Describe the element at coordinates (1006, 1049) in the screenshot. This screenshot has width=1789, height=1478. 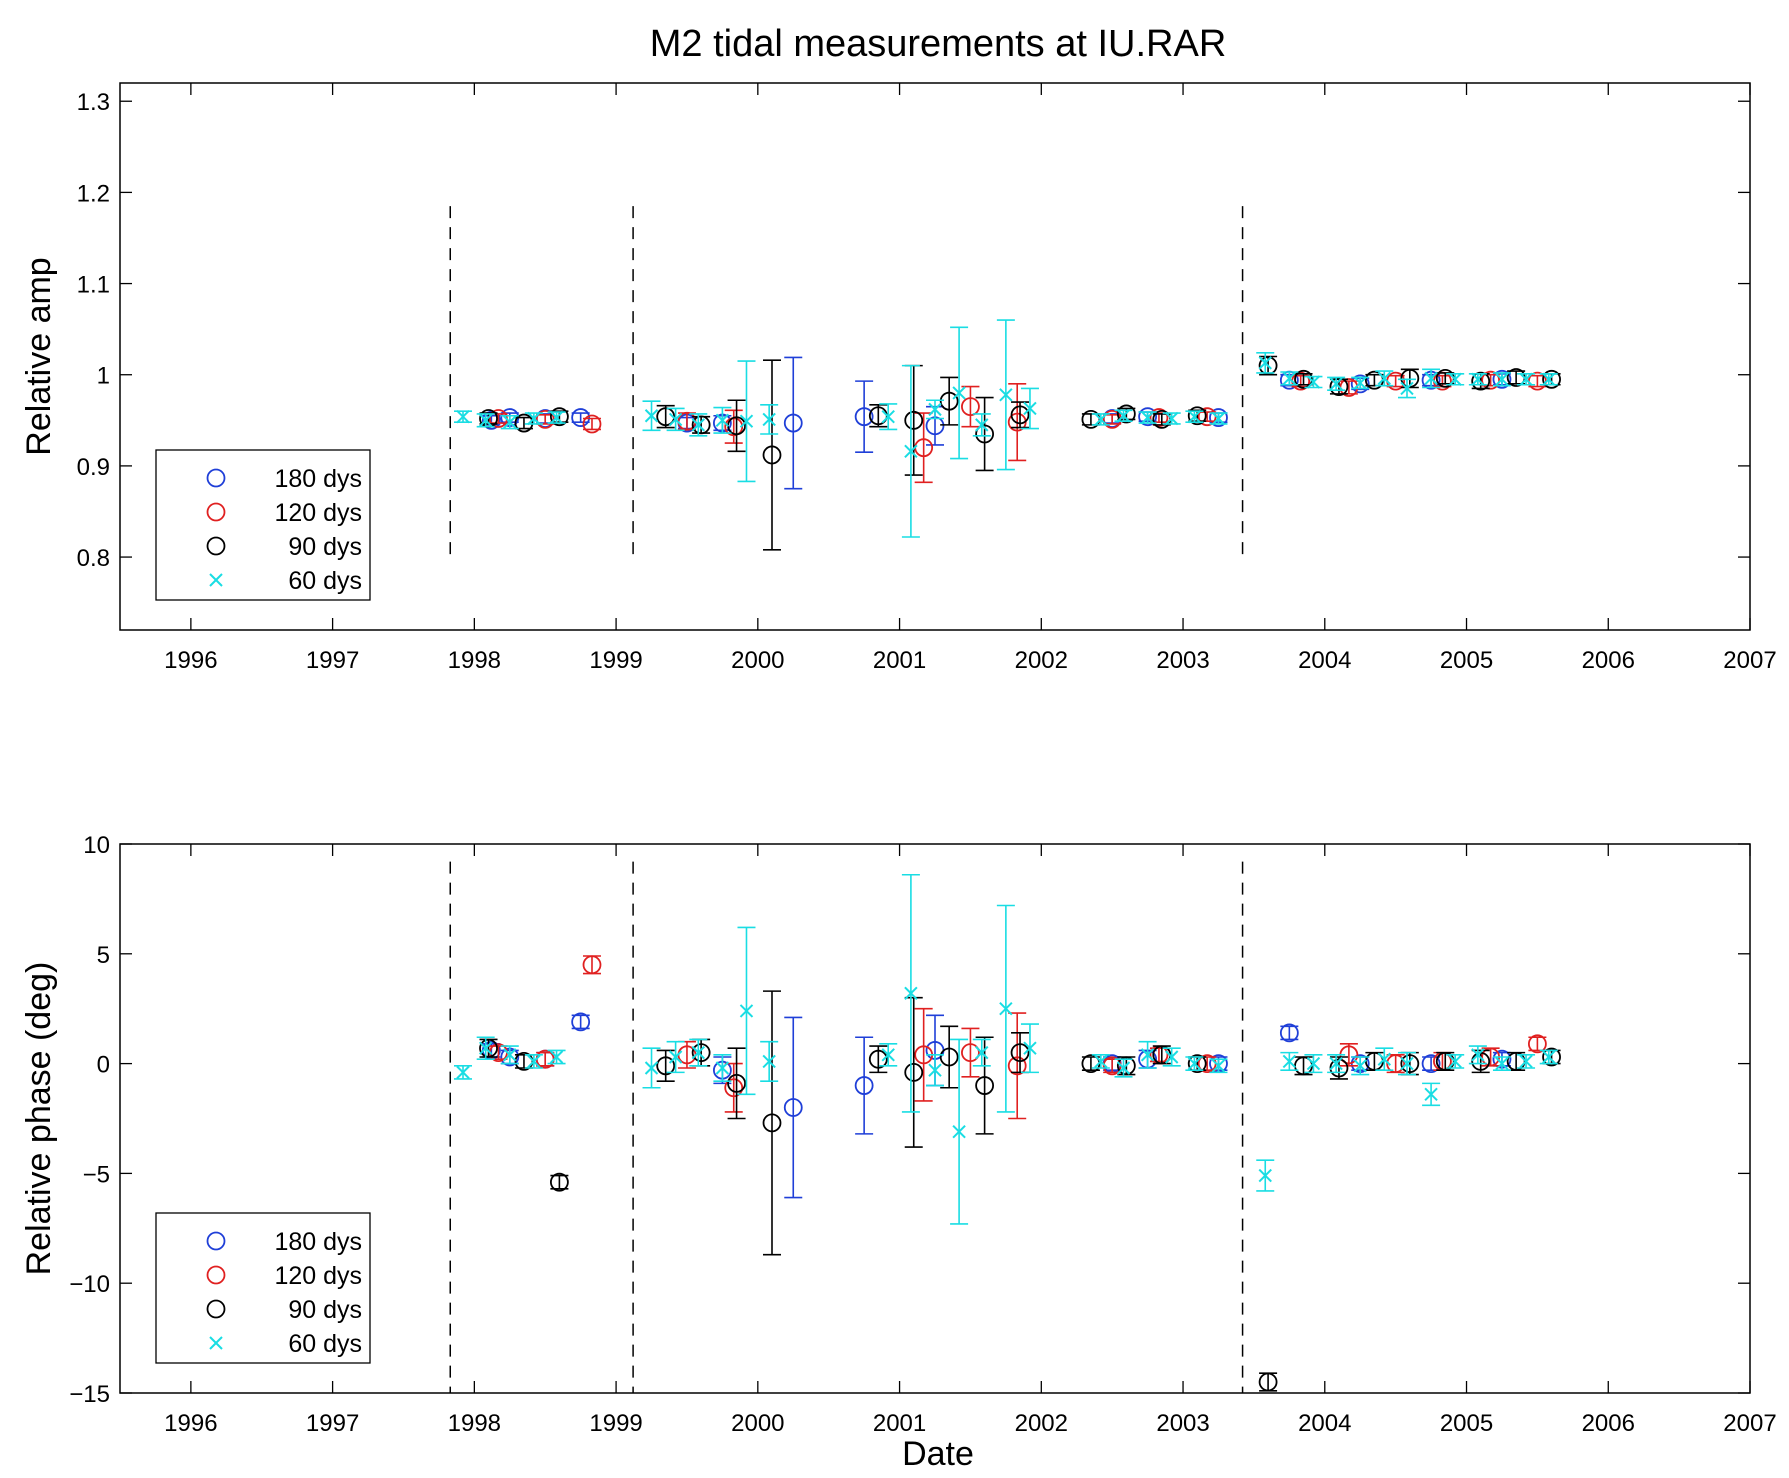
I see `series-60-dys` at that location.